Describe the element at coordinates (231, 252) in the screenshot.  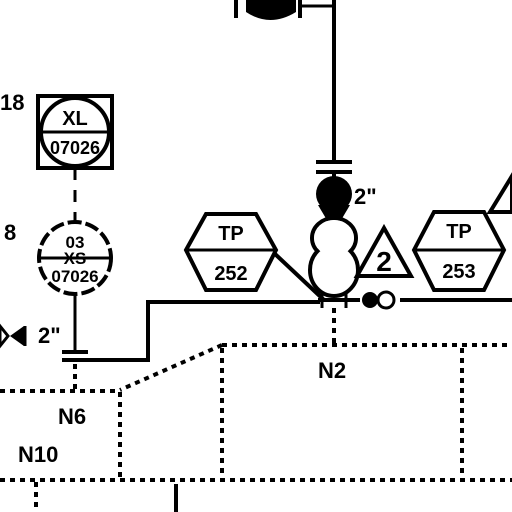
I see `test-point-252: TP 252` at that location.